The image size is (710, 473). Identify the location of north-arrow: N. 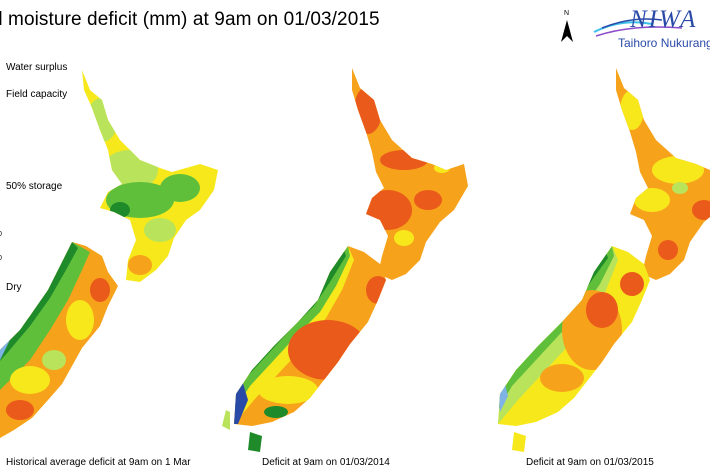
(568, 28).